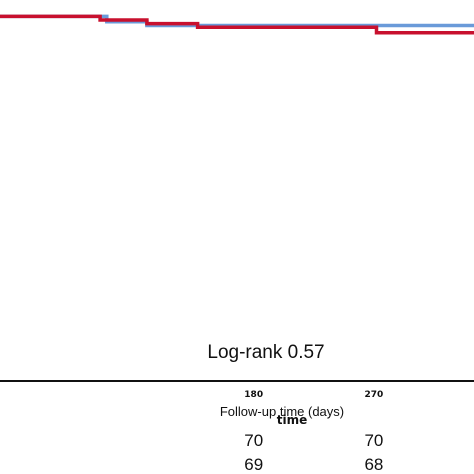  I want to click on risk-table-cell: 68, so click(373, 464).